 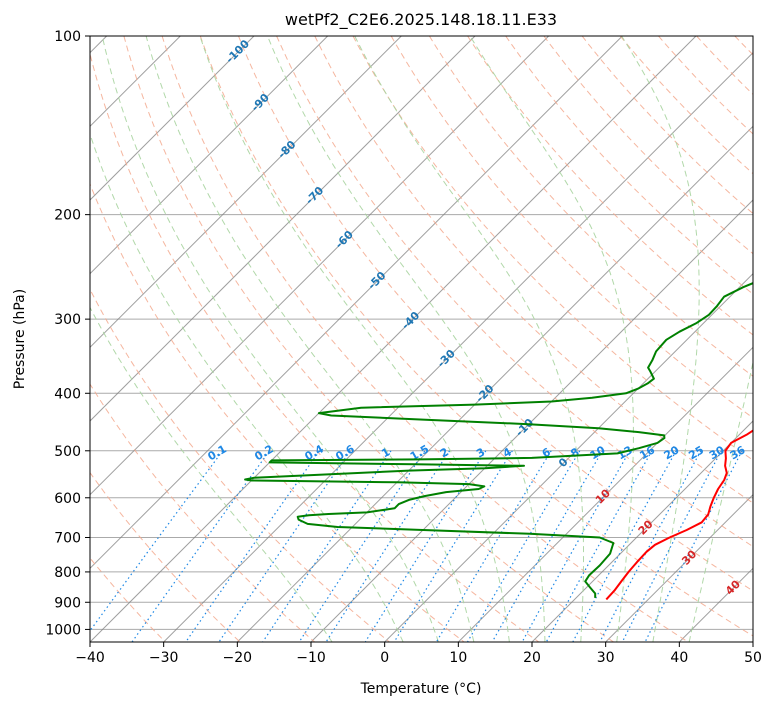 I want to click on isotherm-label: -50, so click(x=376, y=280).